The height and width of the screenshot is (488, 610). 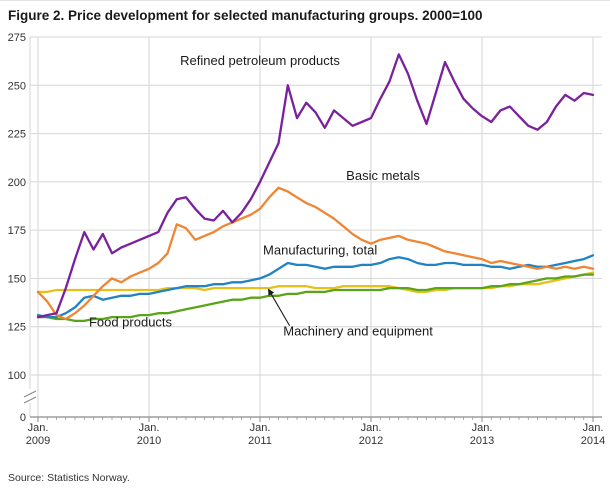 I want to click on y-axis-tick-label: 250, so click(x=17, y=86).